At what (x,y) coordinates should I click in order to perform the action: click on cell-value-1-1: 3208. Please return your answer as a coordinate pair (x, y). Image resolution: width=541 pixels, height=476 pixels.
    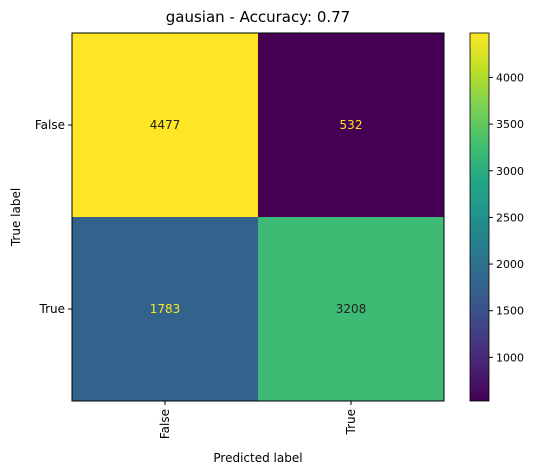
    Looking at the image, I should click on (351, 309).